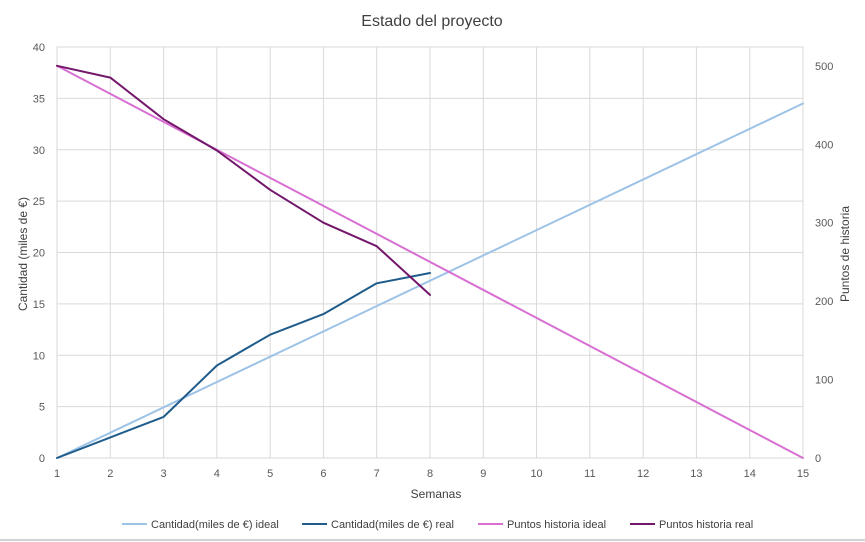 The height and width of the screenshot is (542, 865). Describe the element at coordinates (436, 494) in the screenshot. I see `x-axis-title: Semanas` at that location.